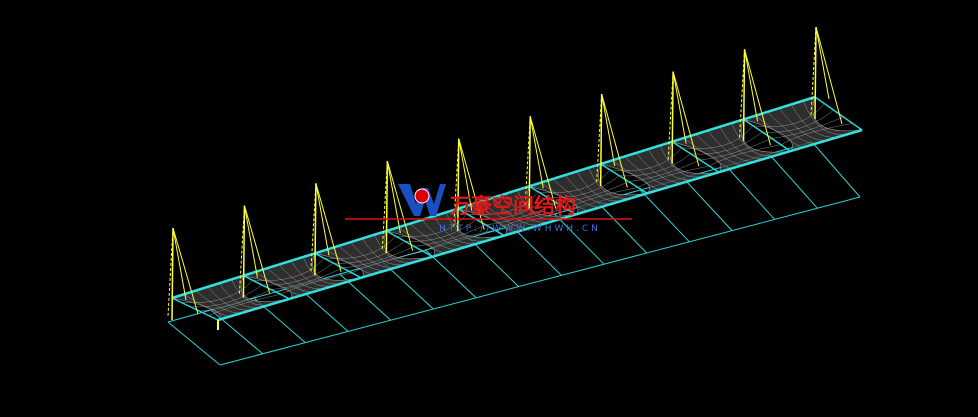  What do you see at coordinates (520, 229) in the screenshot?
I see `logo-url: HTTP://WWW.WHWH.CN` at bounding box center [520, 229].